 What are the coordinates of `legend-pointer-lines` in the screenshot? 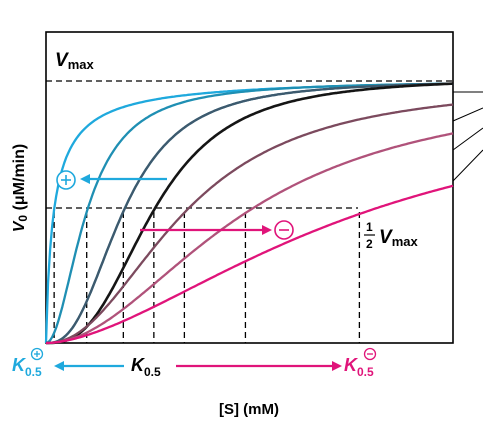 It's located at (467, 136).